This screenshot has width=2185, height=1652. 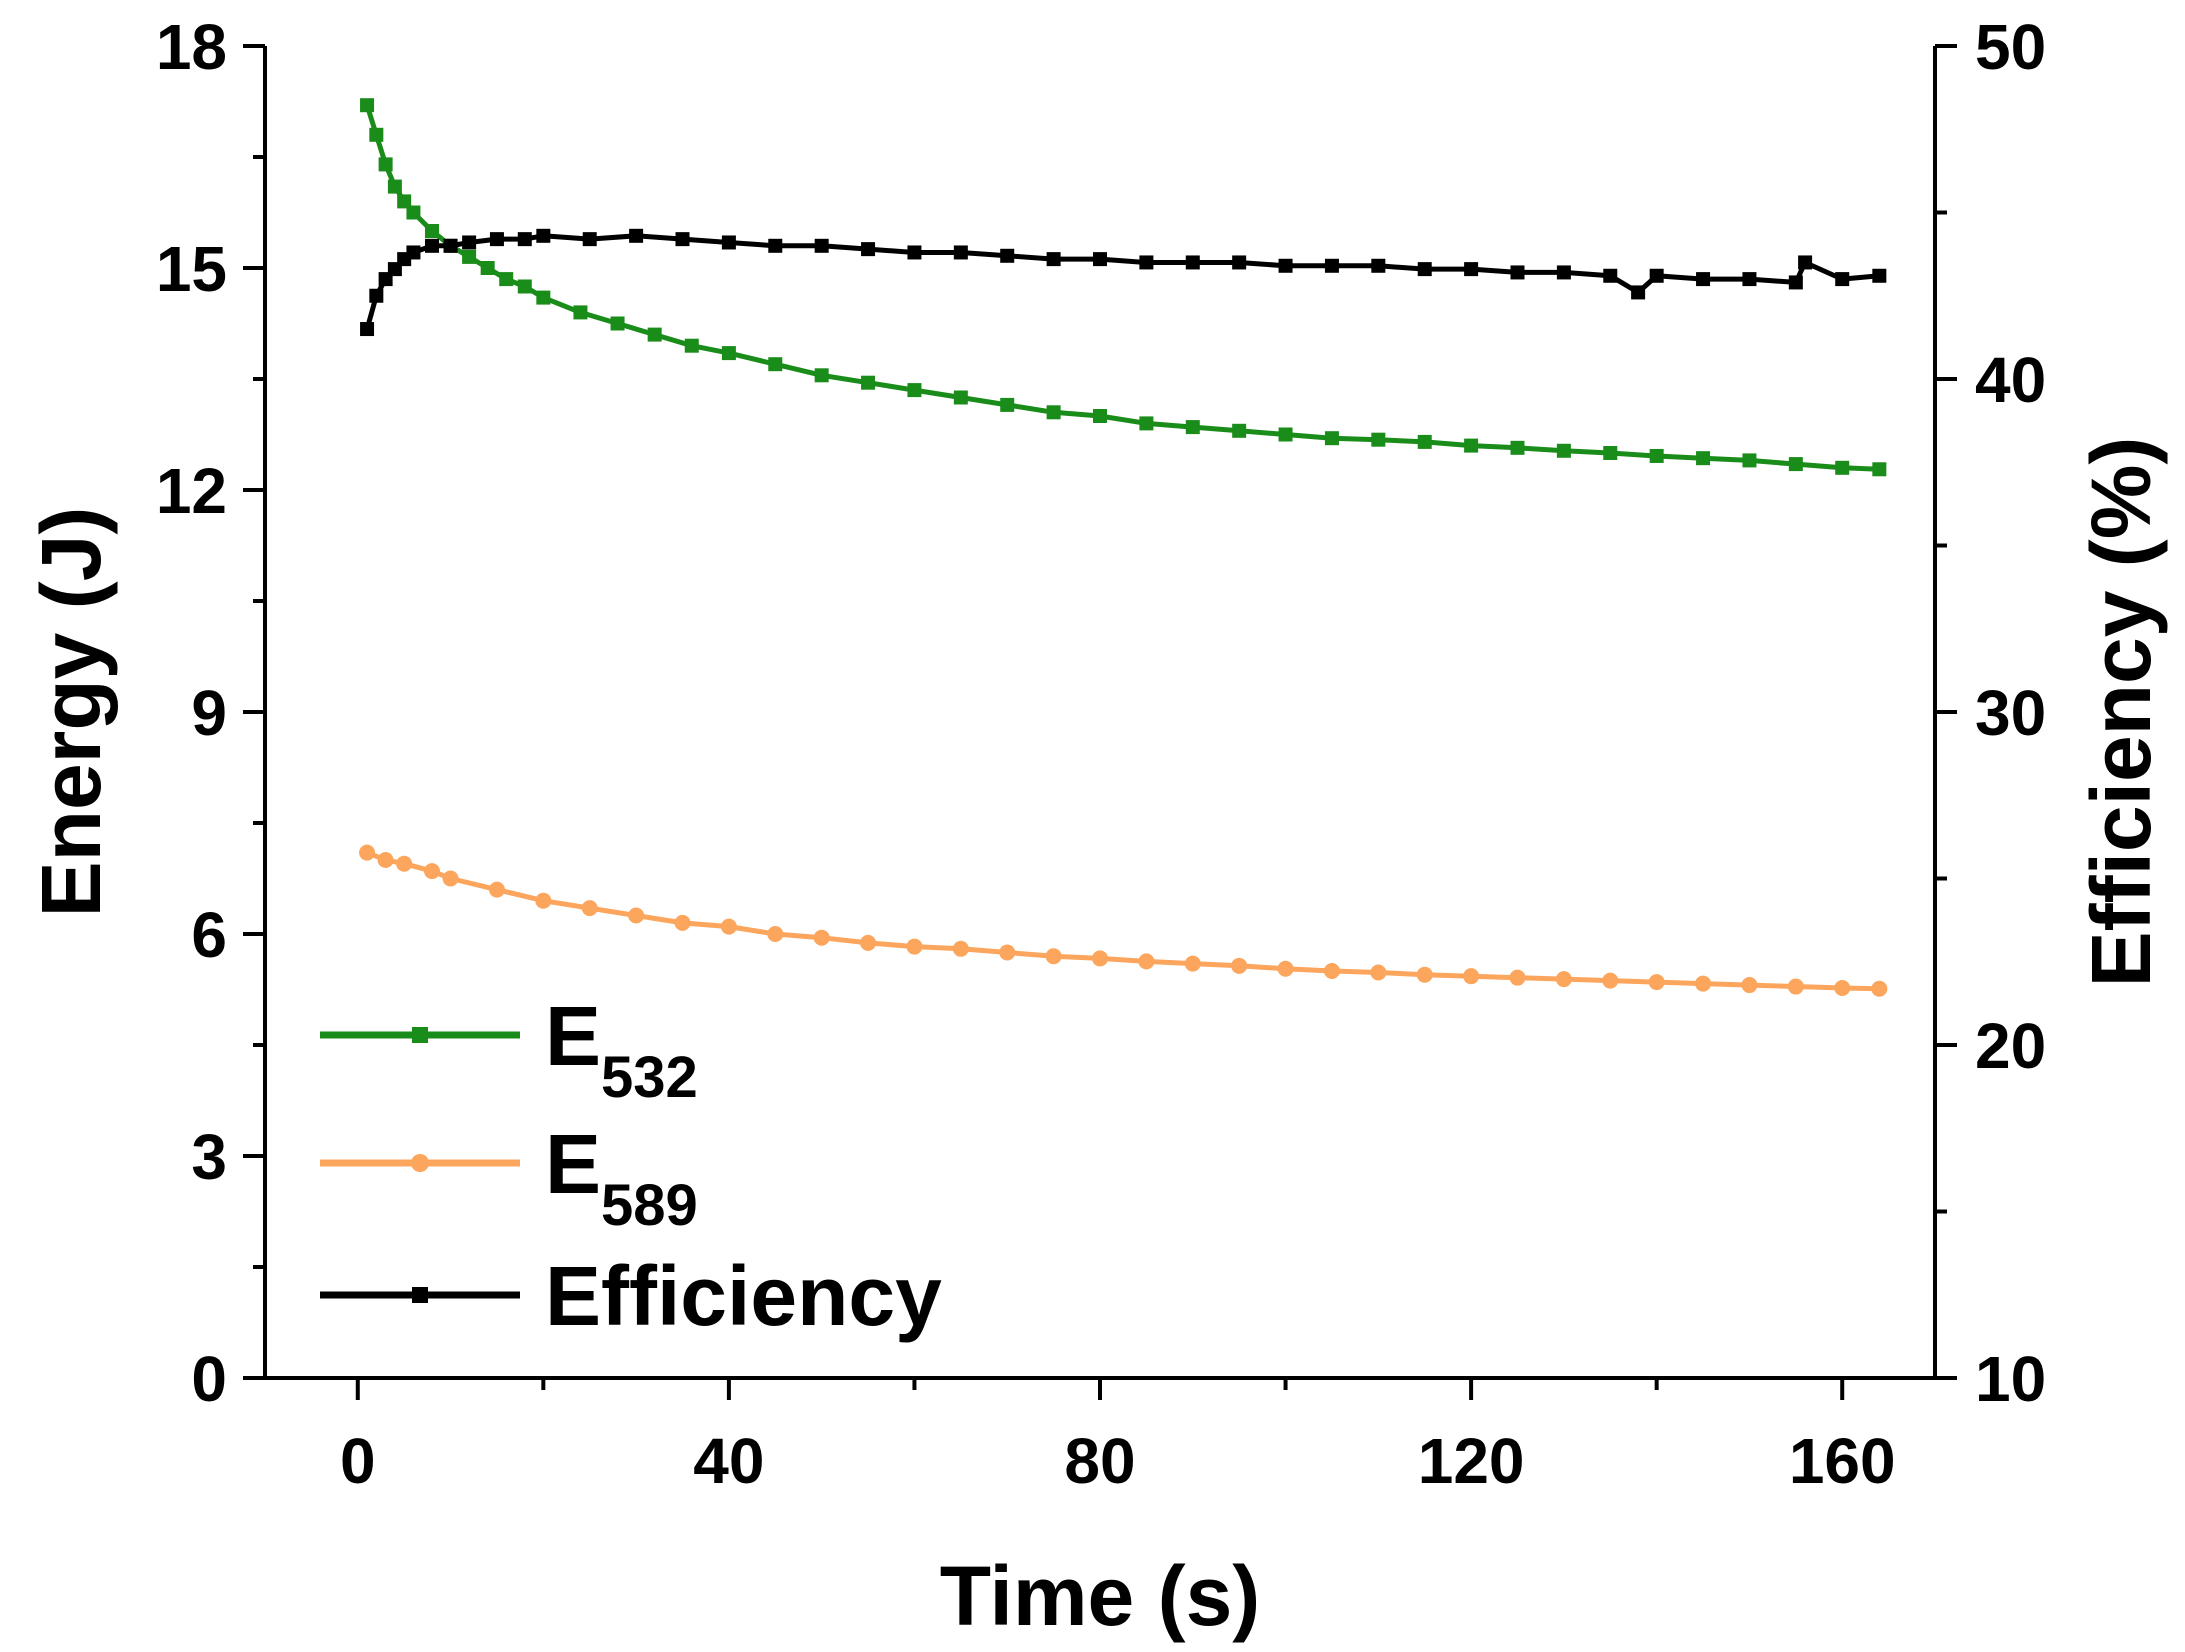 What do you see at coordinates (1842, 1461) in the screenshot?
I see `x-tick-label: 160` at bounding box center [1842, 1461].